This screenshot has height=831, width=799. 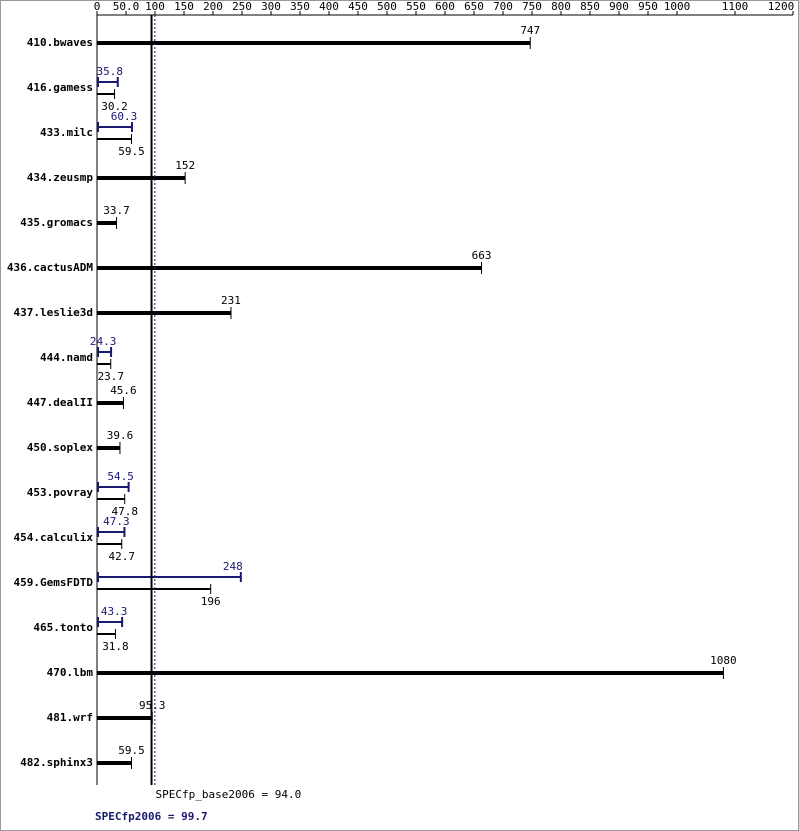 I want to click on x-tick-label: 200, so click(x=213, y=6).